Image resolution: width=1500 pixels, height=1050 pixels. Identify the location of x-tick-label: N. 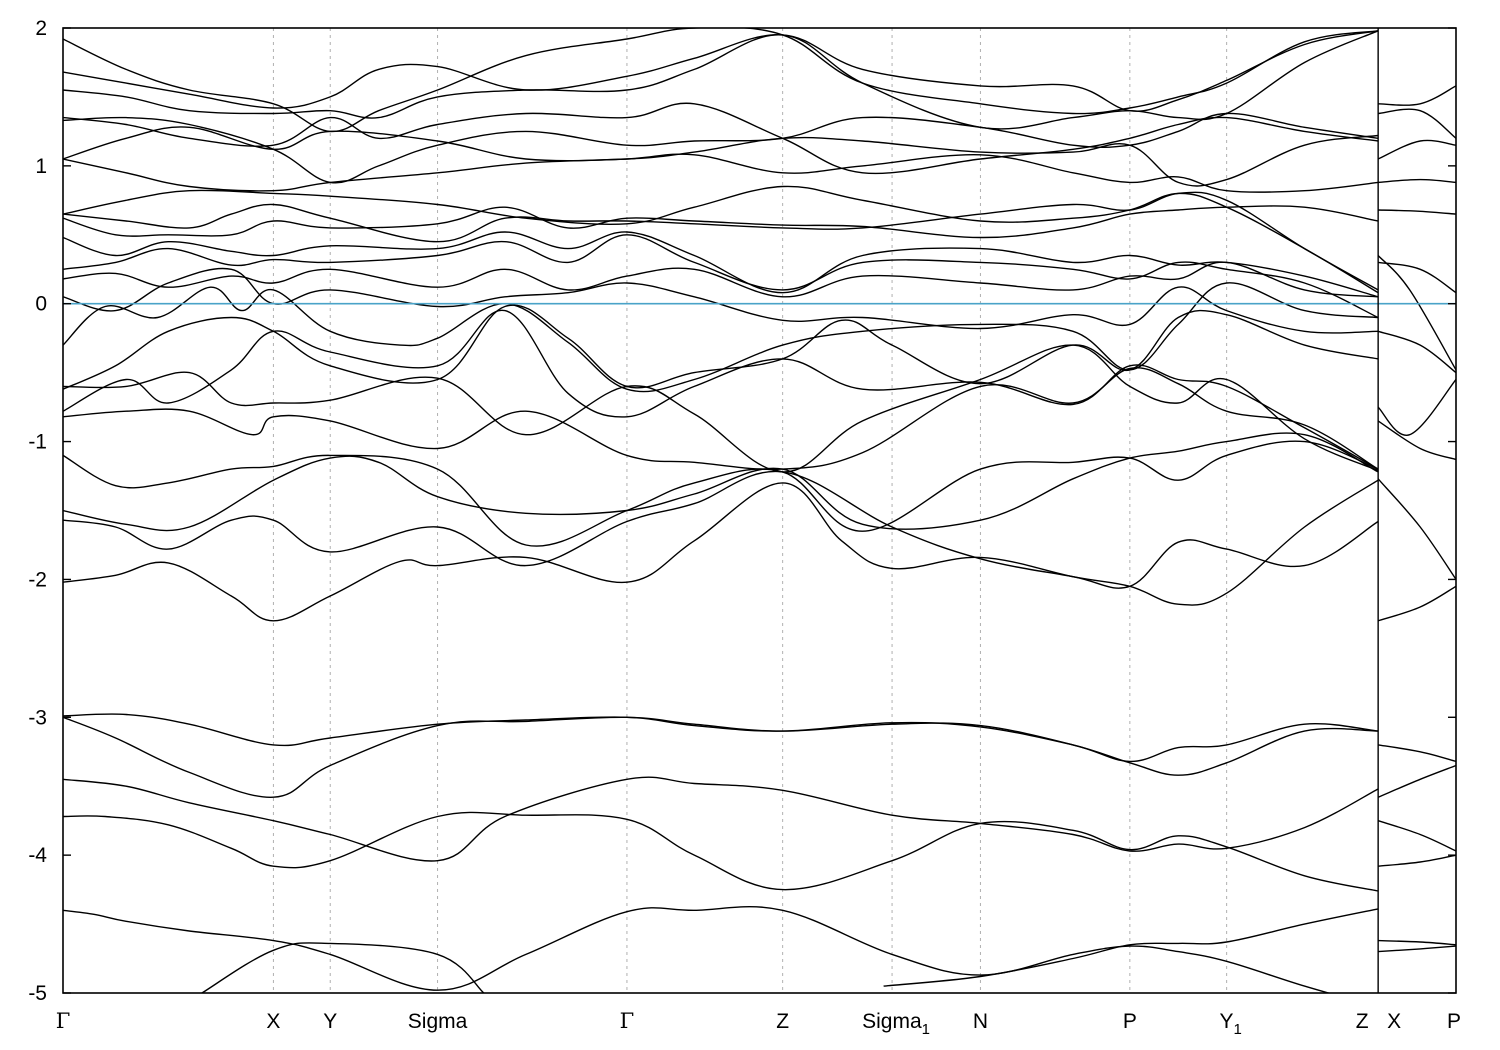
(980, 1021).